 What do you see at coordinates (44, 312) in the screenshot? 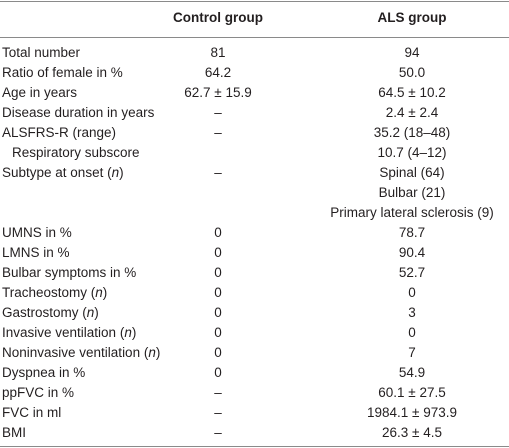
I see `label-part: Gastrostomy (` at bounding box center [44, 312].